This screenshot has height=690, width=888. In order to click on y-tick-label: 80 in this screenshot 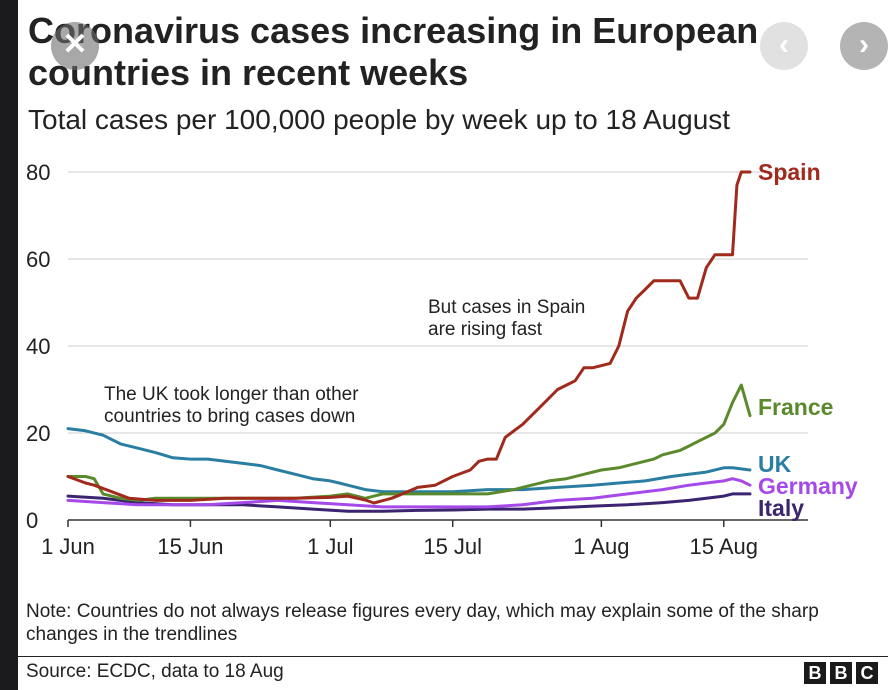, I will do `click(38, 172)`.